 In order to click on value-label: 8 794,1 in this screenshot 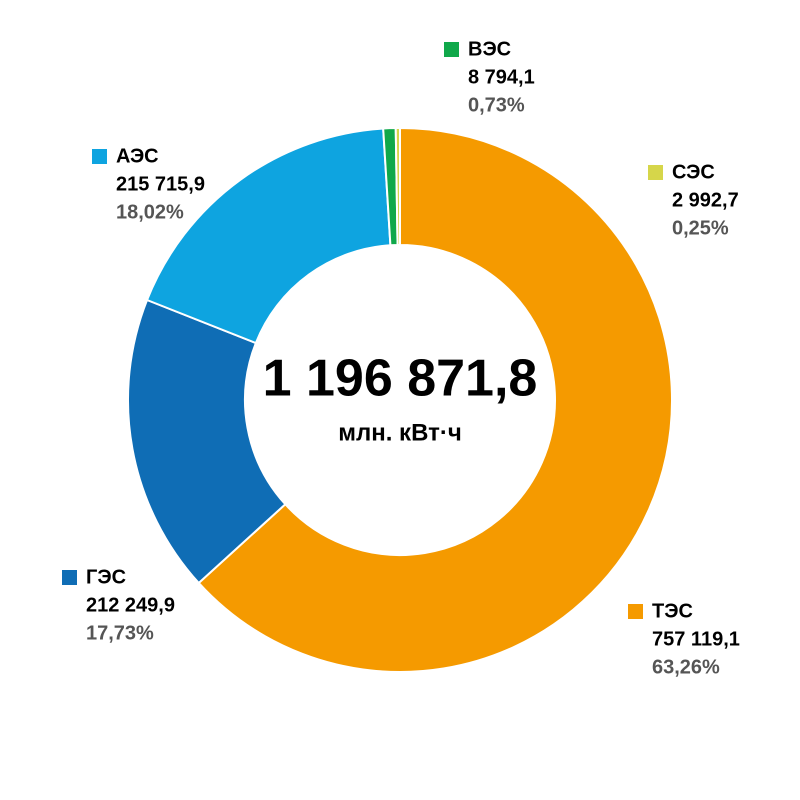, I will do `click(501, 77)`.